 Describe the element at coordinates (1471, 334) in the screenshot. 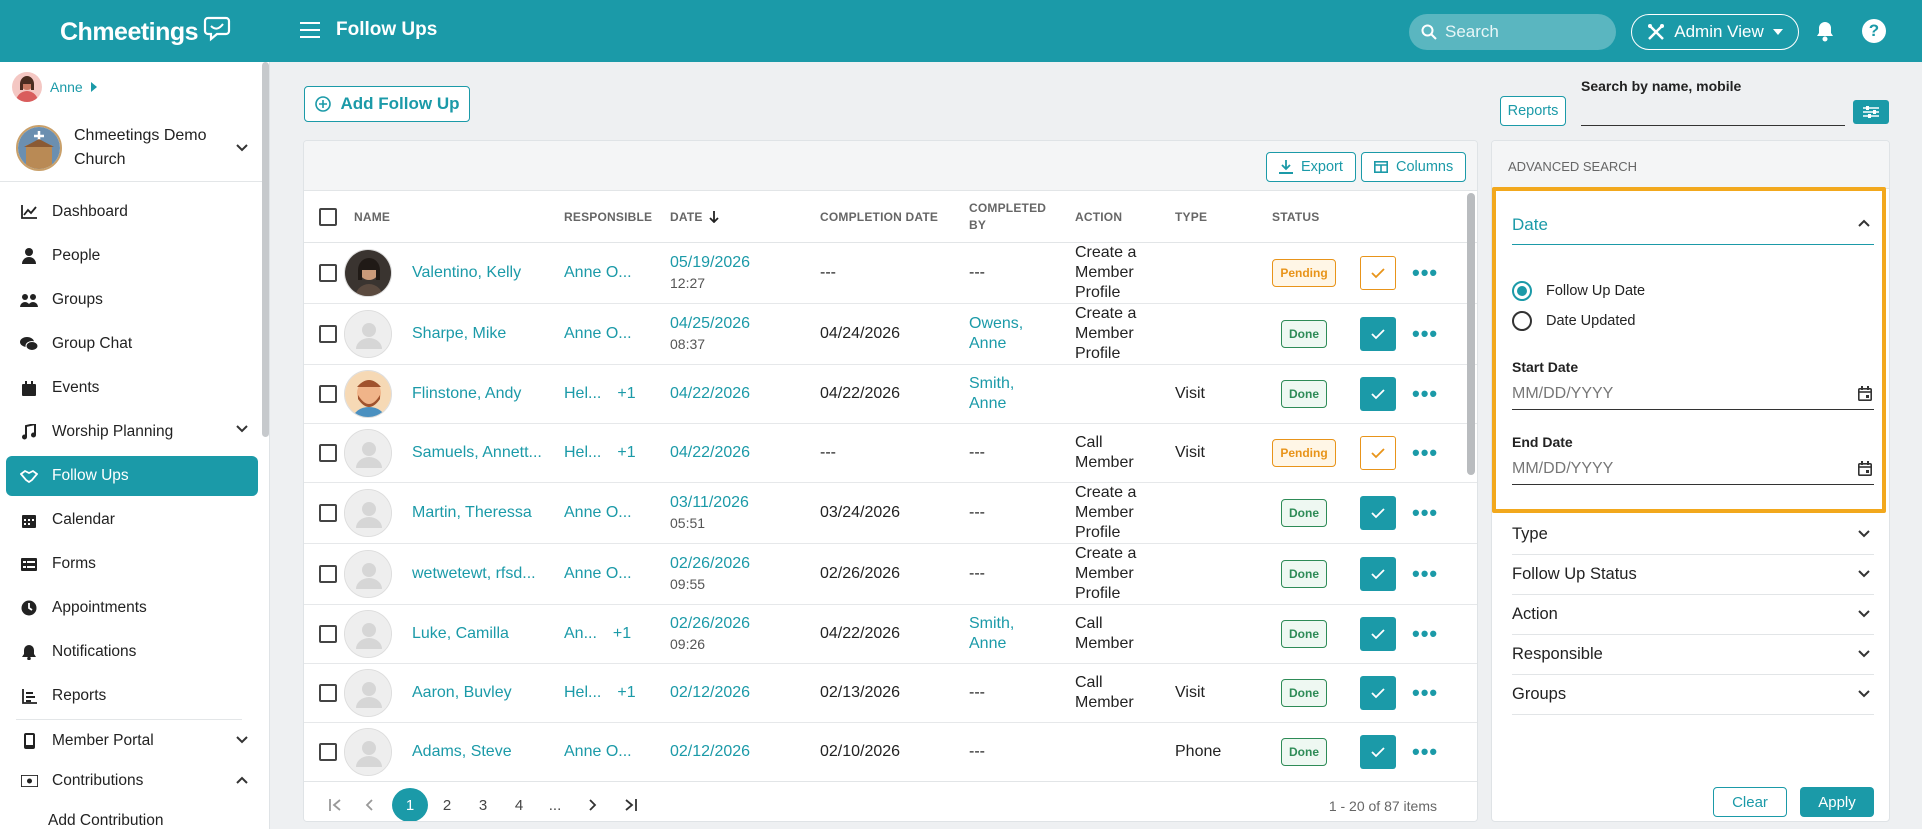

I see `table-scrollbar` at that location.